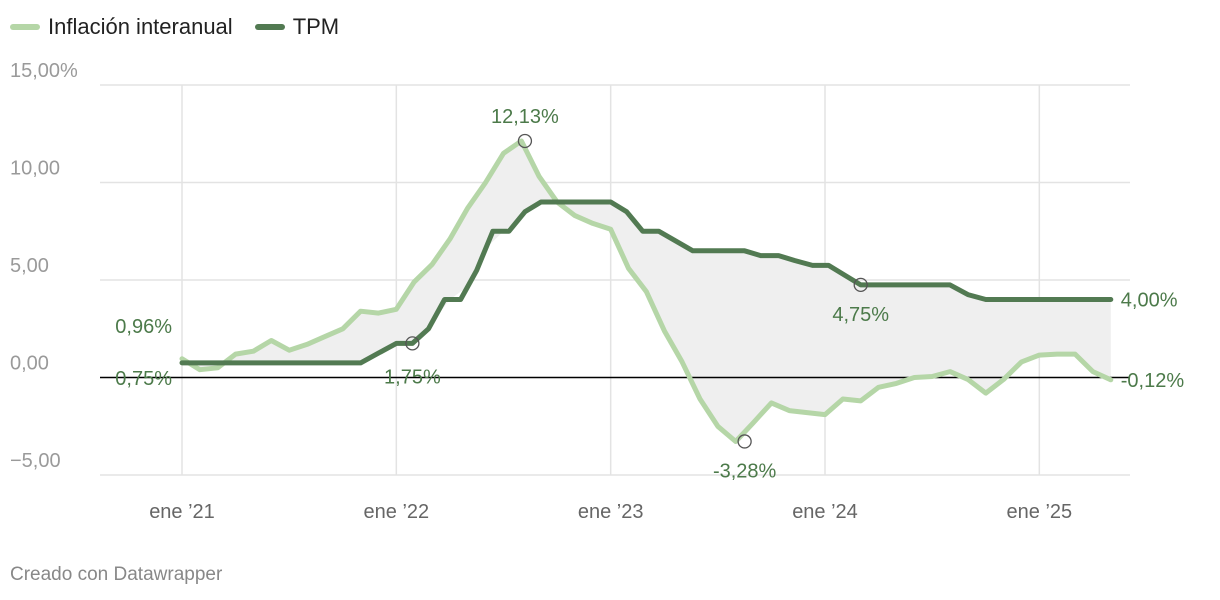 The image size is (1220, 600). I want to click on annotation-label: 12,13%, so click(525, 117).